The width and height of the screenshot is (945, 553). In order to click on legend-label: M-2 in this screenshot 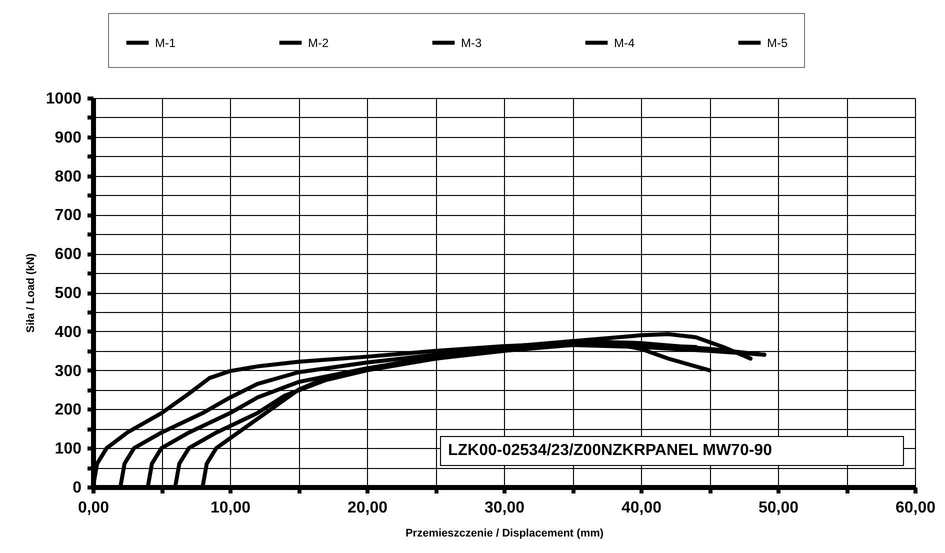, I will do `click(318, 43)`.